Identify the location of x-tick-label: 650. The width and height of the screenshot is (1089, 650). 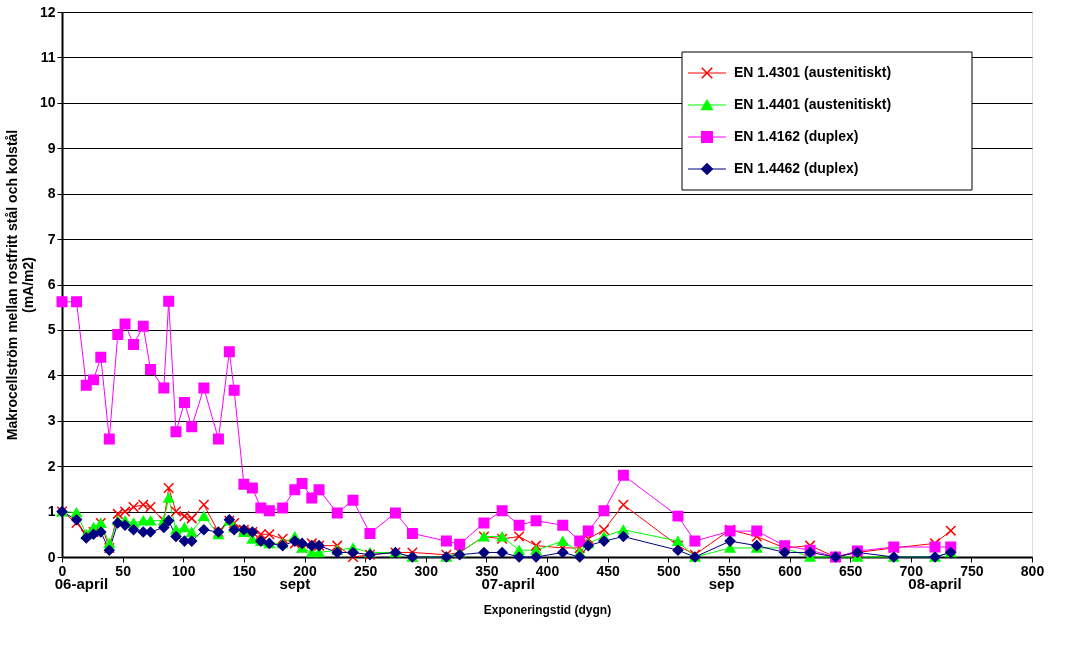
(850, 570).